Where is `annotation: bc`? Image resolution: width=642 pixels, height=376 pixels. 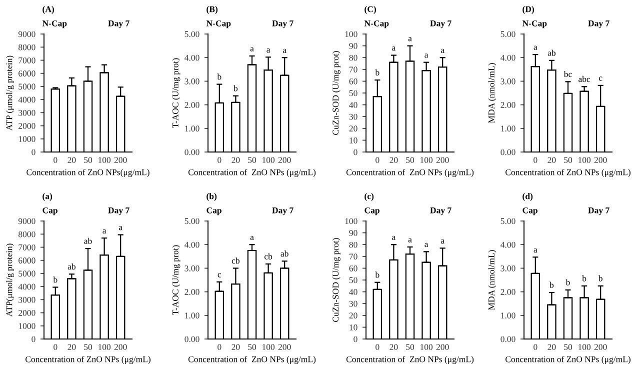
annotation: bc is located at coordinates (568, 74).